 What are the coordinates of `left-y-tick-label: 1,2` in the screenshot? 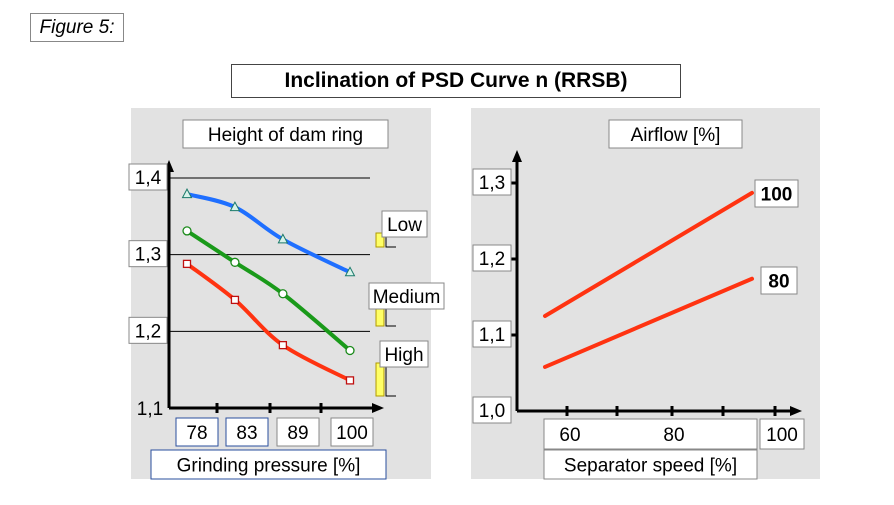 It's located at (148, 331).